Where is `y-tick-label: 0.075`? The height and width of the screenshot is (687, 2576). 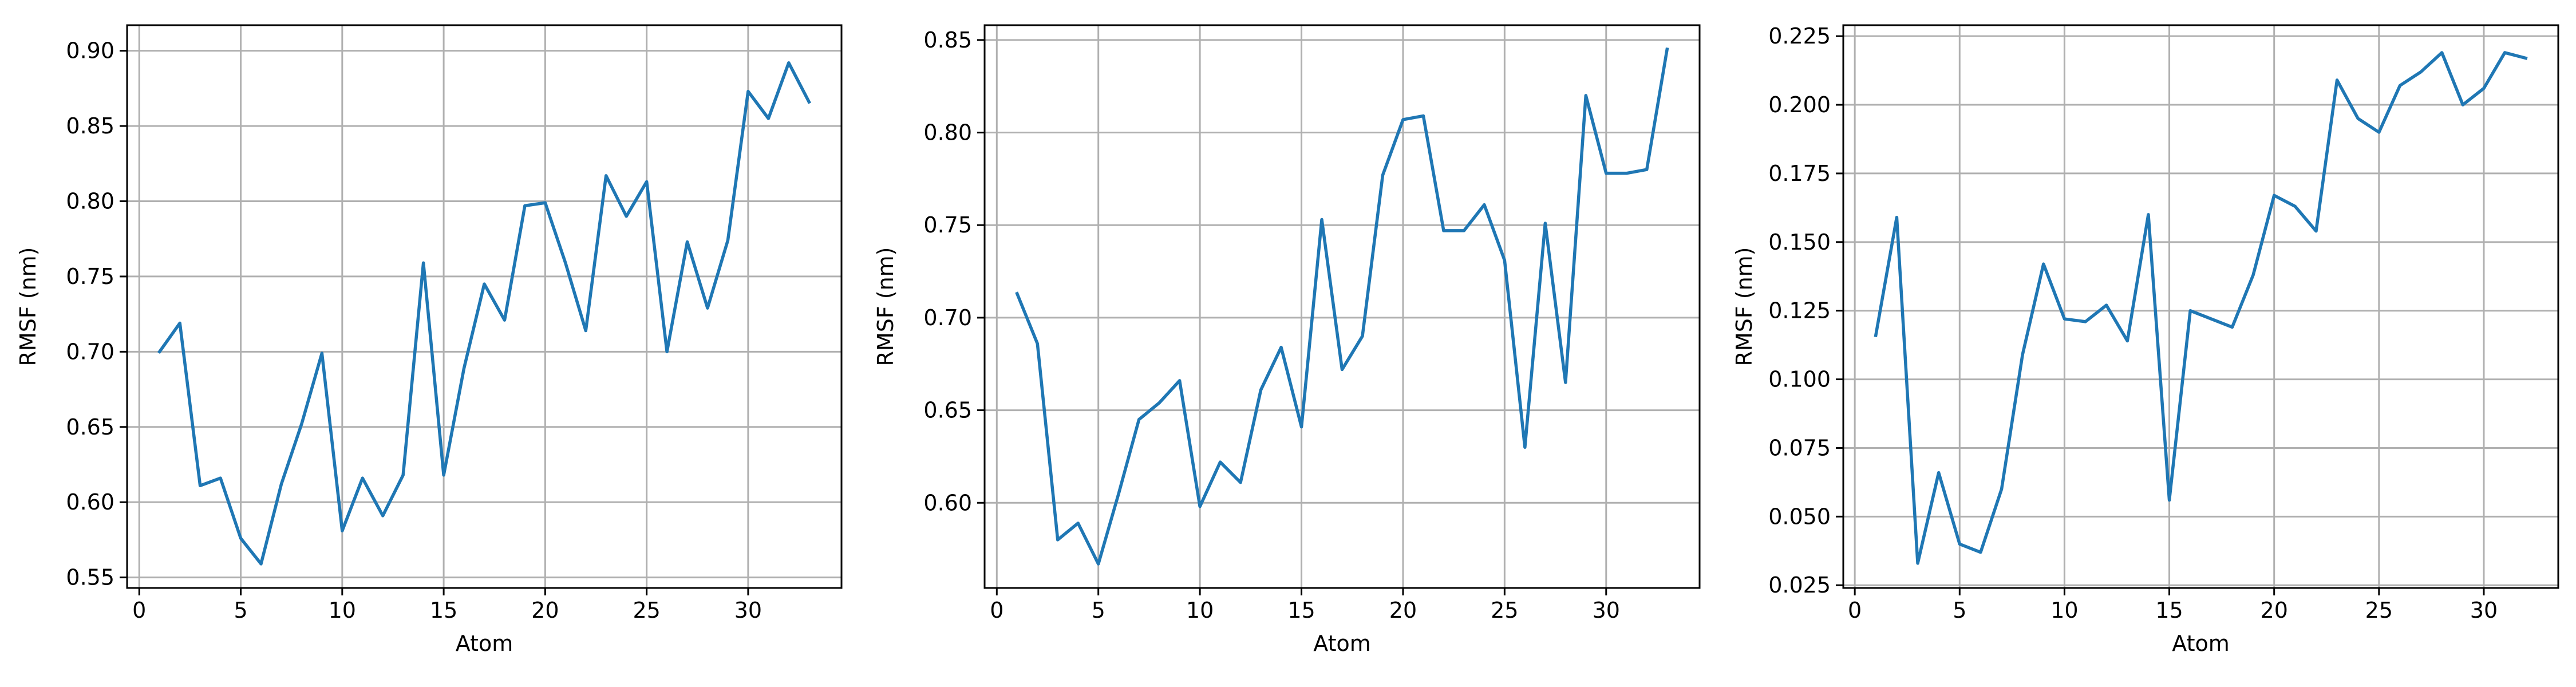
y-tick-label: 0.075 is located at coordinates (1799, 447).